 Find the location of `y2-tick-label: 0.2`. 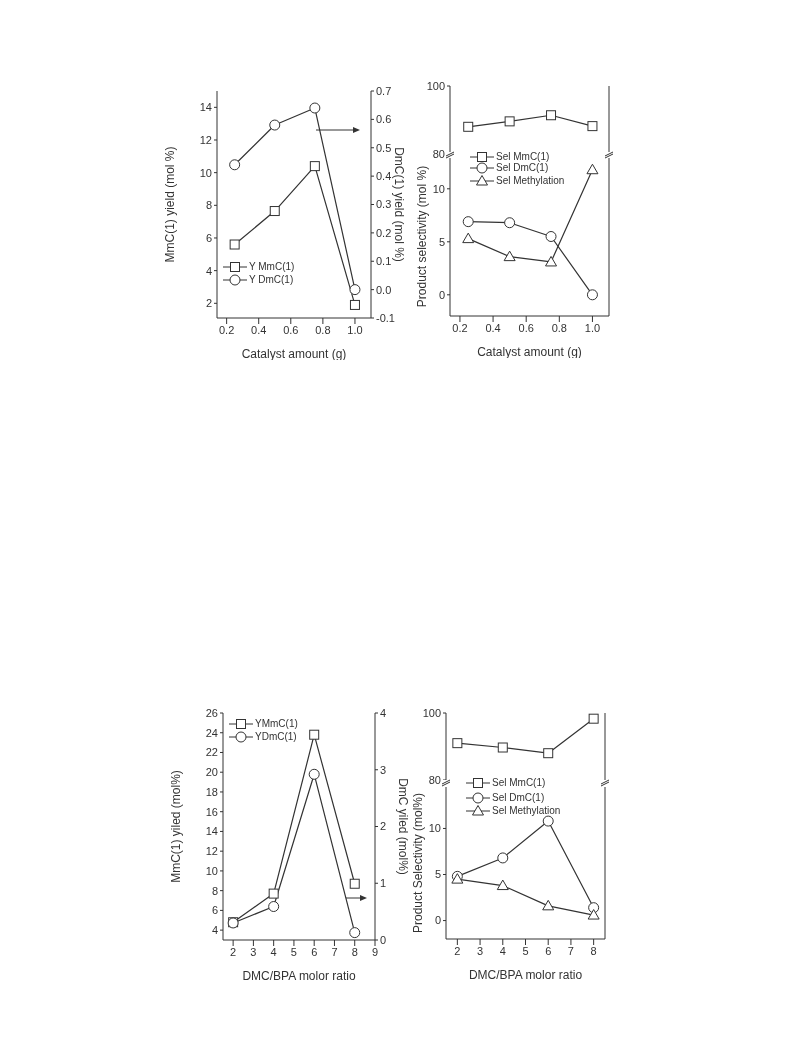

y2-tick-label: 0.2 is located at coordinates (384, 232).